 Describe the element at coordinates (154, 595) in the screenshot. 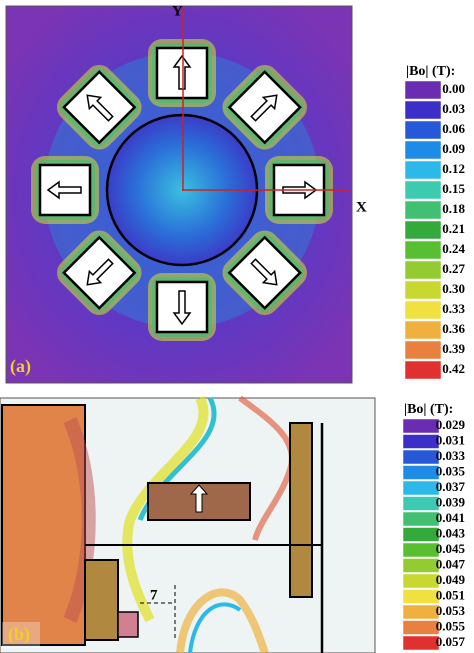

I see `annotation: 7` at that location.